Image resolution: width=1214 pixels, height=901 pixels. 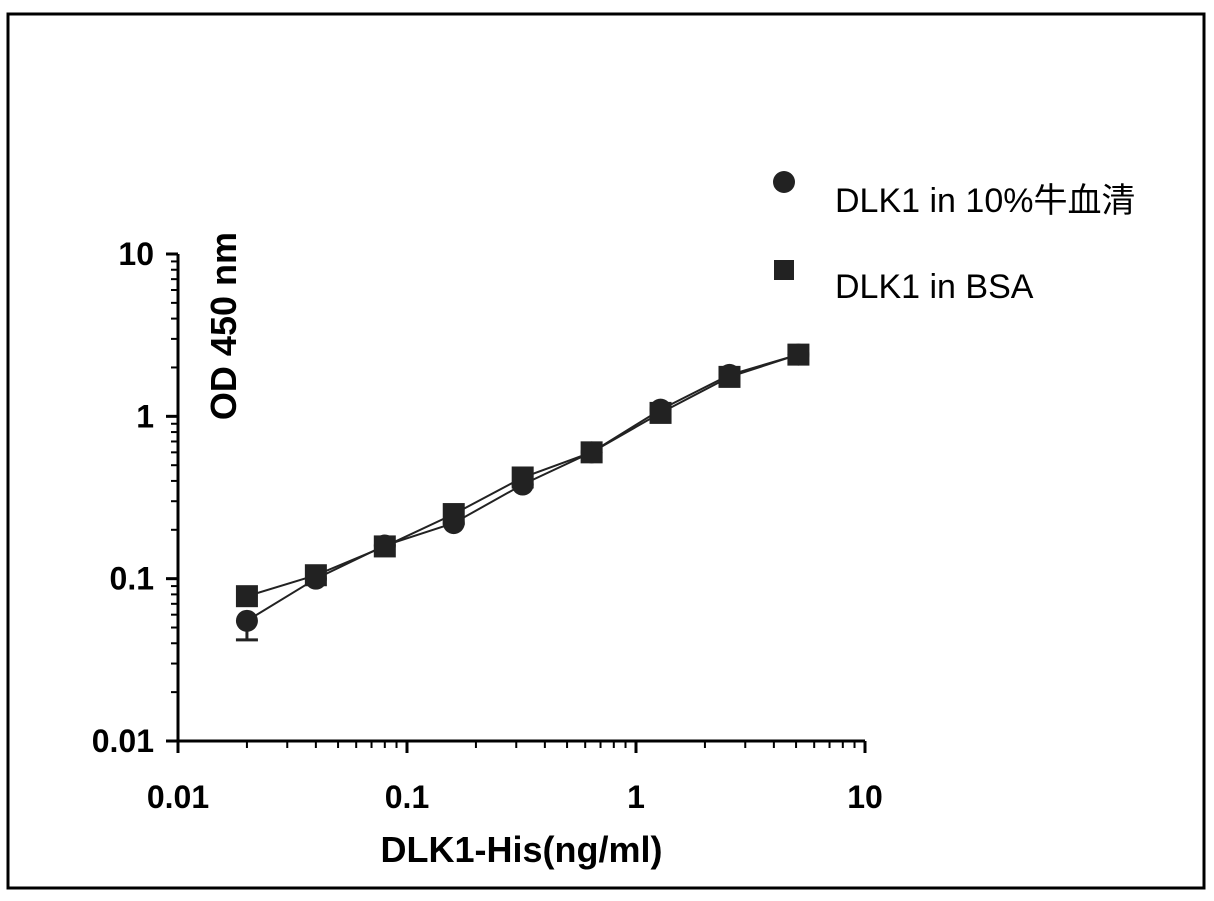 What do you see at coordinates (934, 287) in the screenshot?
I see `legend-label-bsa: DLK1 in BSA` at bounding box center [934, 287].